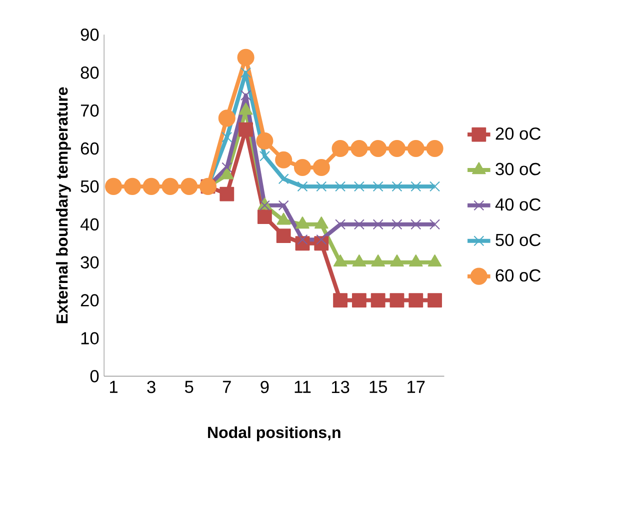  Describe the element at coordinates (274, 434) in the screenshot. I see `x-axis-title: Nodal positions,n` at that location.